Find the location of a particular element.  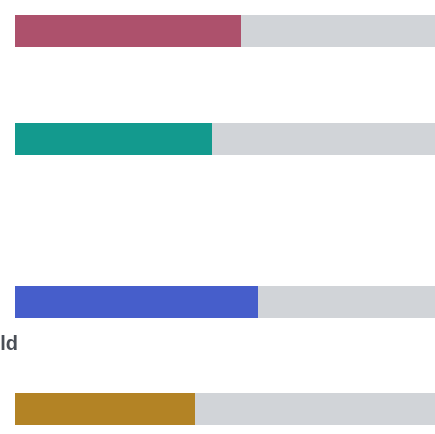

partial-label: old is located at coordinates (9, 344).